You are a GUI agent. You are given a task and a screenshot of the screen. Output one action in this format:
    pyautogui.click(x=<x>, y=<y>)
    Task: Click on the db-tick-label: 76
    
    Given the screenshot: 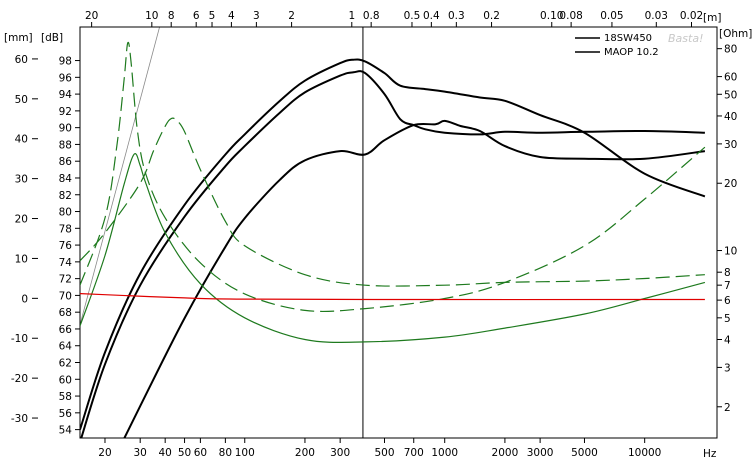 What is the action you would take?
    pyautogui.click(x=66, y=246)
    